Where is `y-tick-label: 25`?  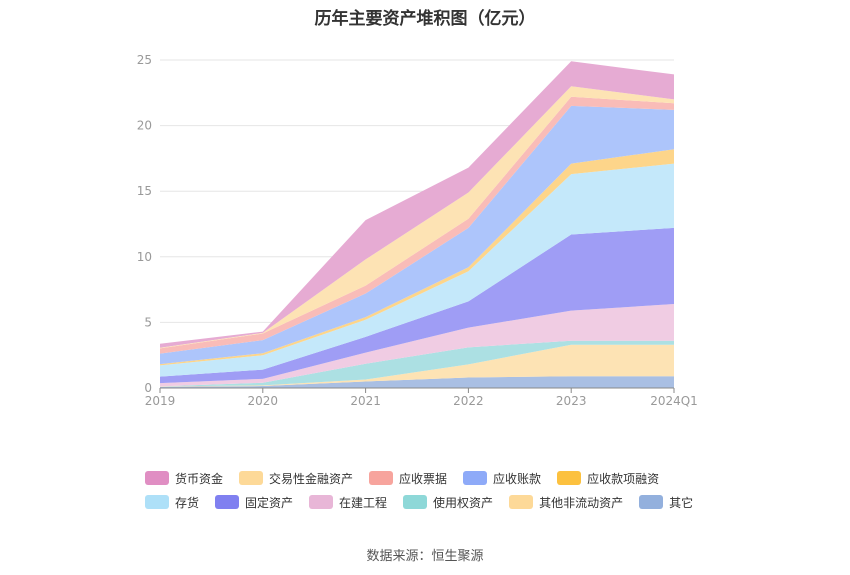 y-tick-label: 25 is located at coordinates (144, 60).